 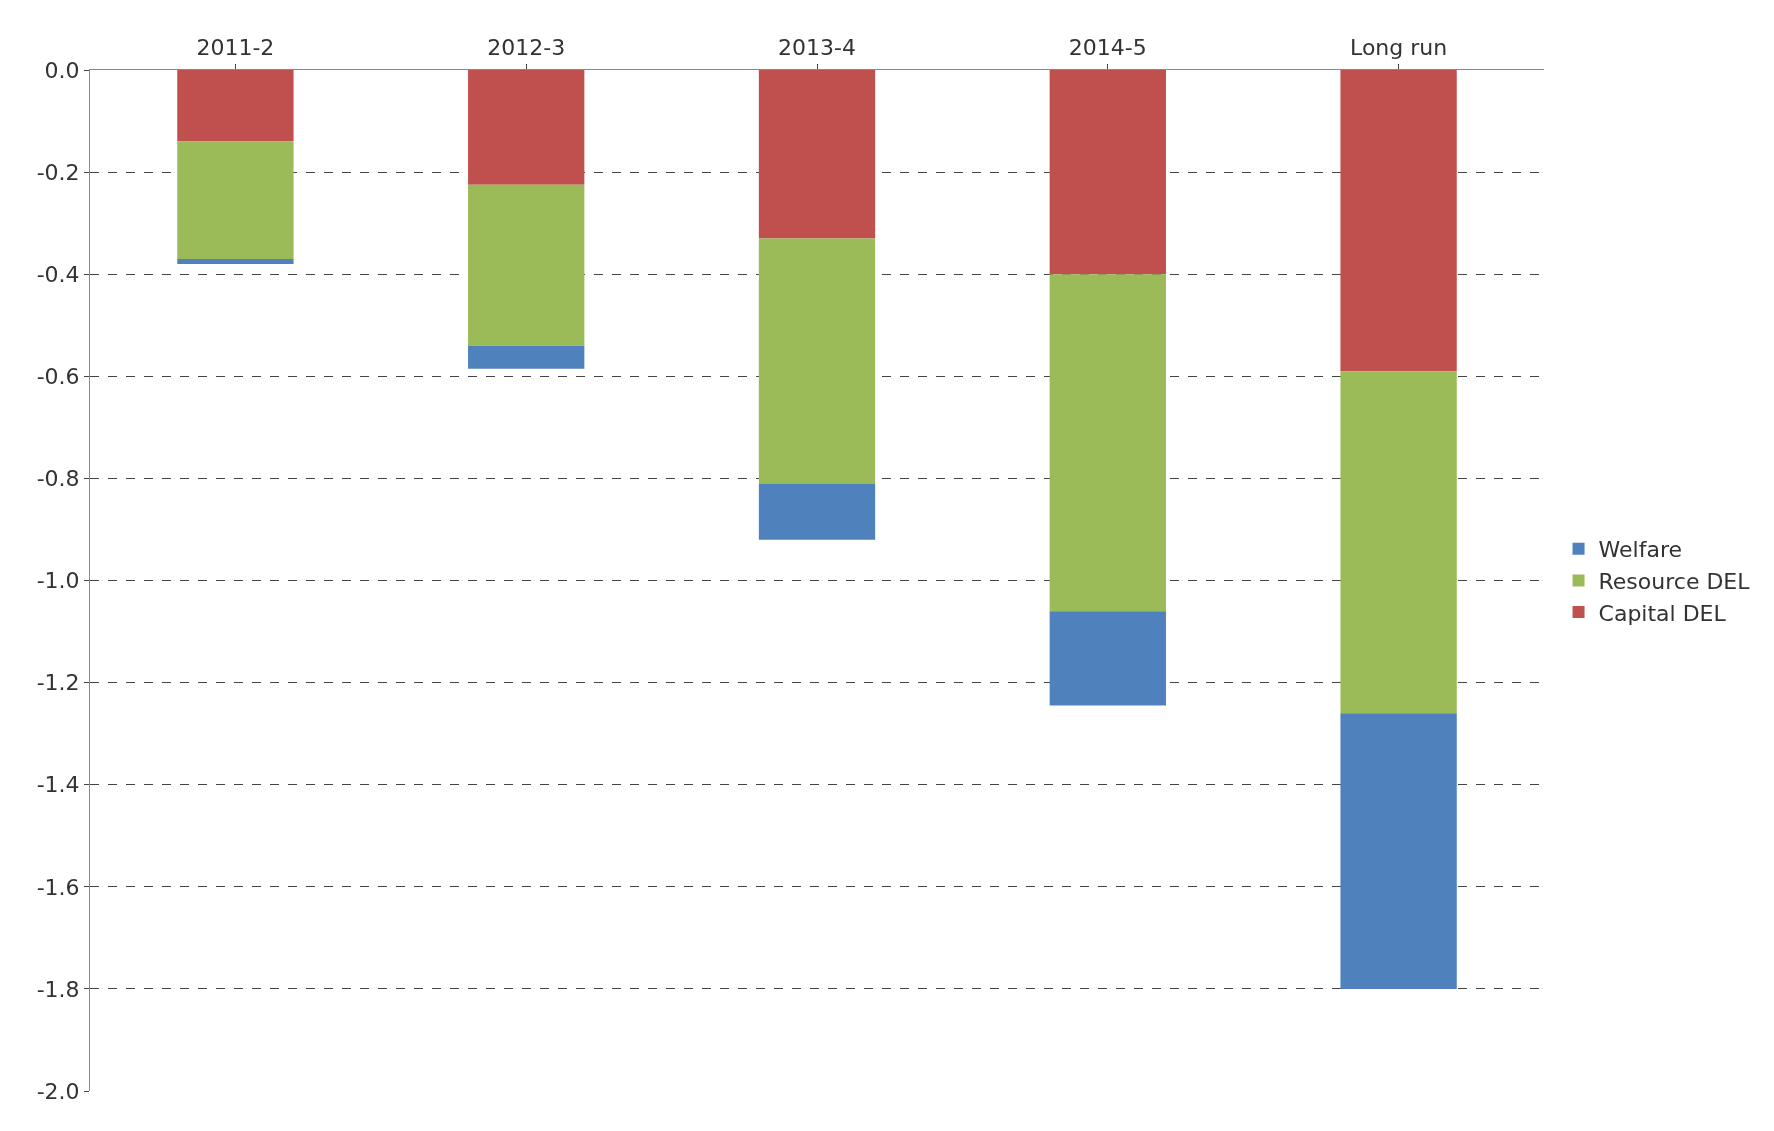 What do you see at coordinates (1674, 581) in the screenshot?
I see `legend-label: Resource DEL` at bounding box center [1674, 581].